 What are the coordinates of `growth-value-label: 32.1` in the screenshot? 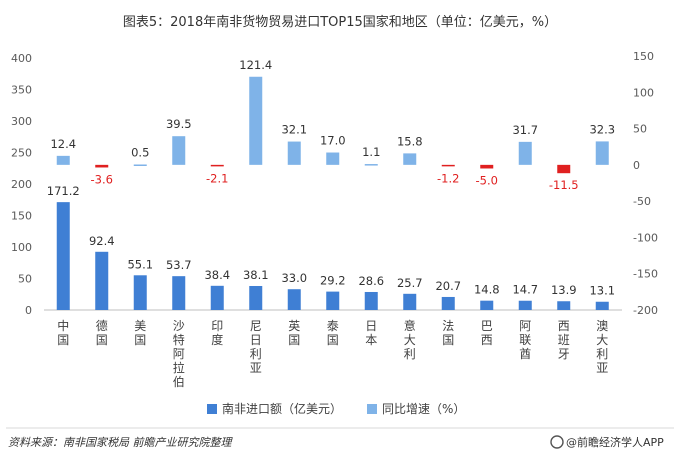 It's located at (294, 130).